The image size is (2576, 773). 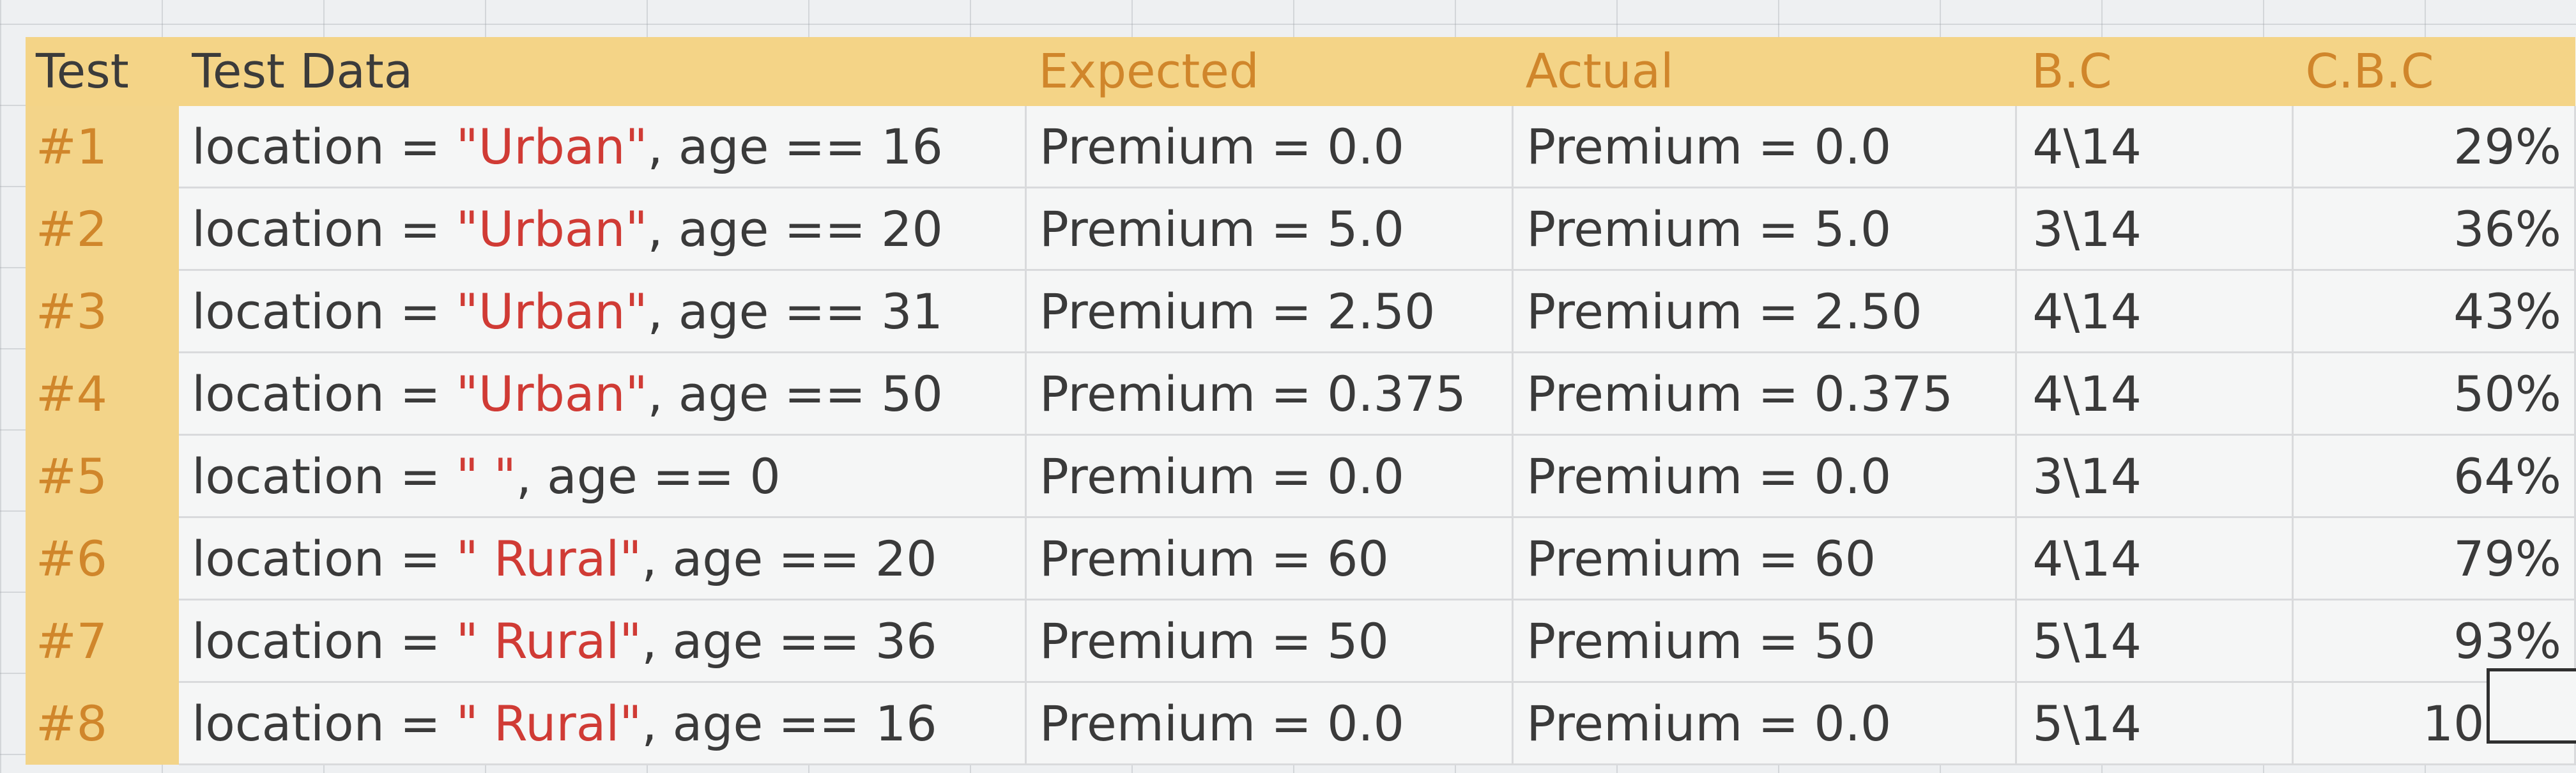 What do you see at coordinates (103, 228) in the screenshot?
I see `test-id-cell: #2` at bounding box center [103, 228].